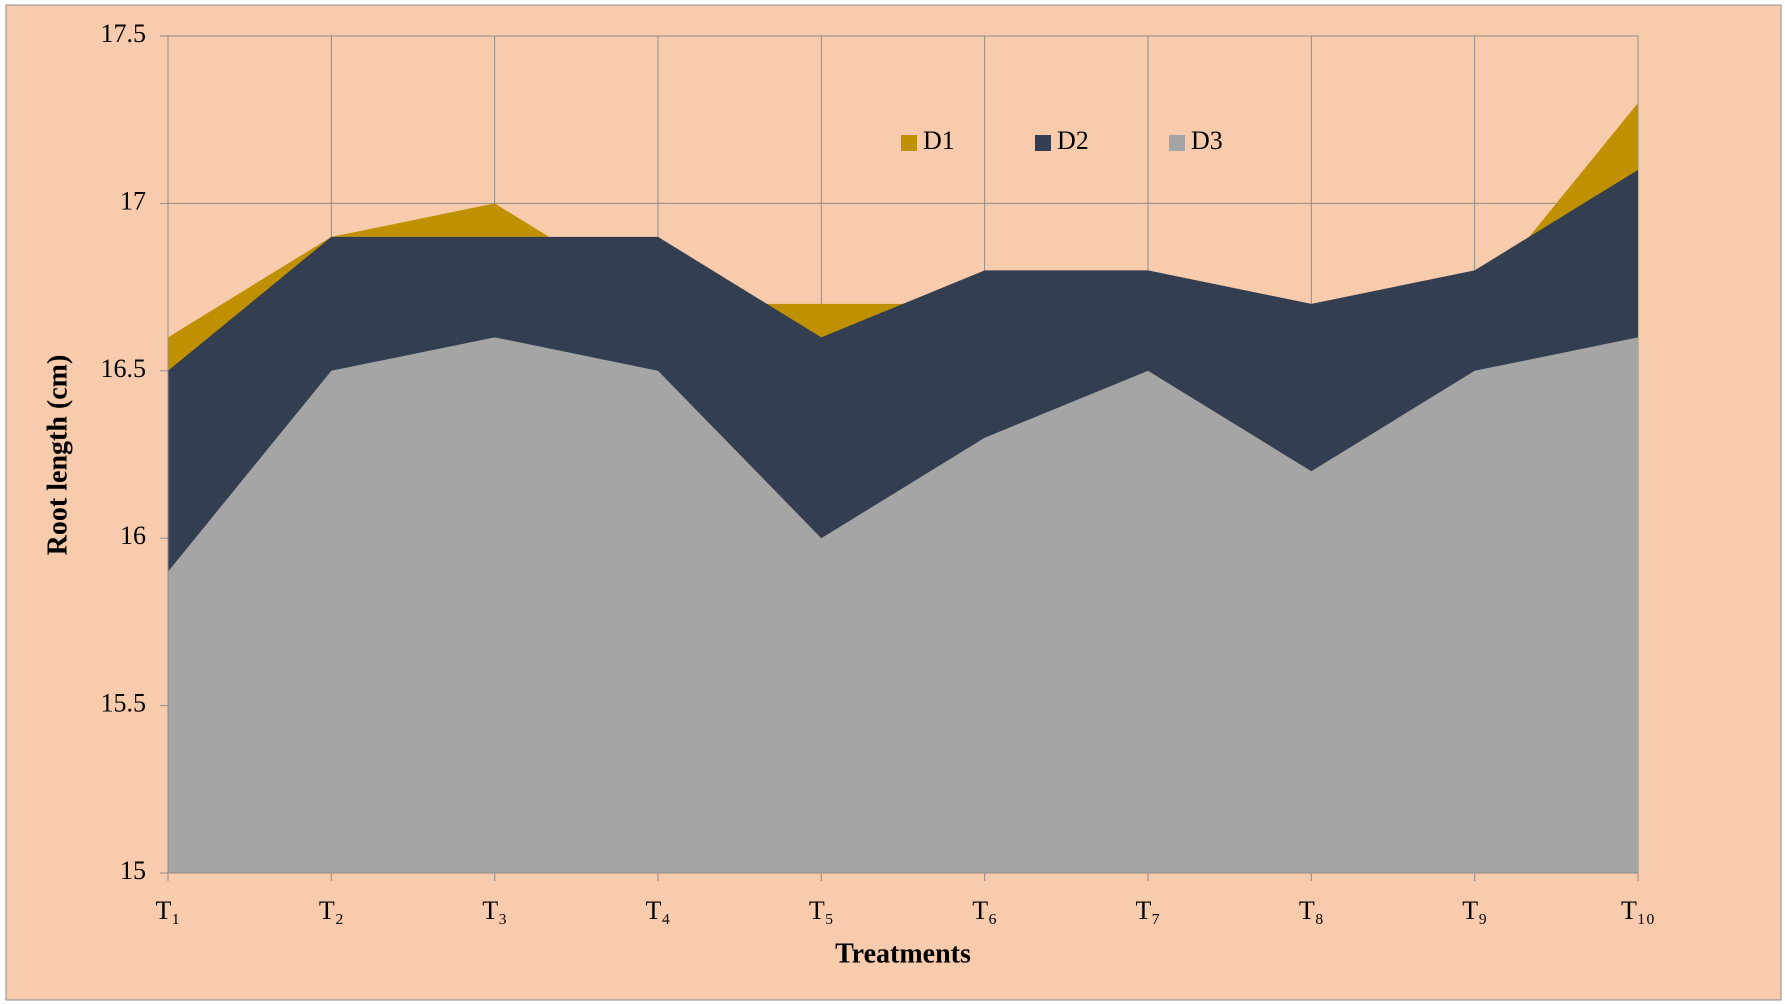 The image size is (1785, 1004). I want to click on y-axis-title: Root length (cm), so click(57, 455).